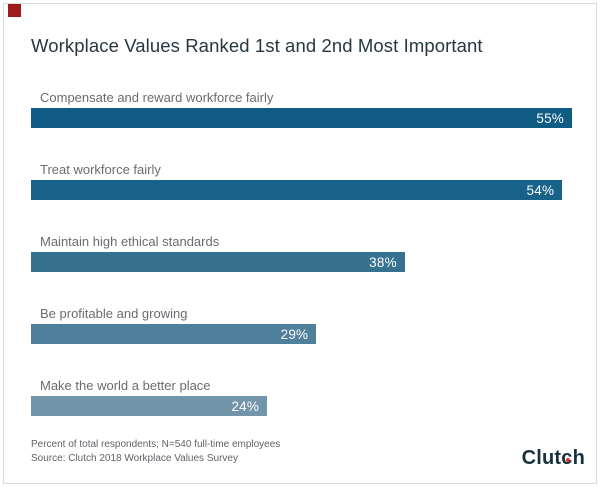 The image size is (600, 487). I want to click on bar: 54%, so click(297, 190).